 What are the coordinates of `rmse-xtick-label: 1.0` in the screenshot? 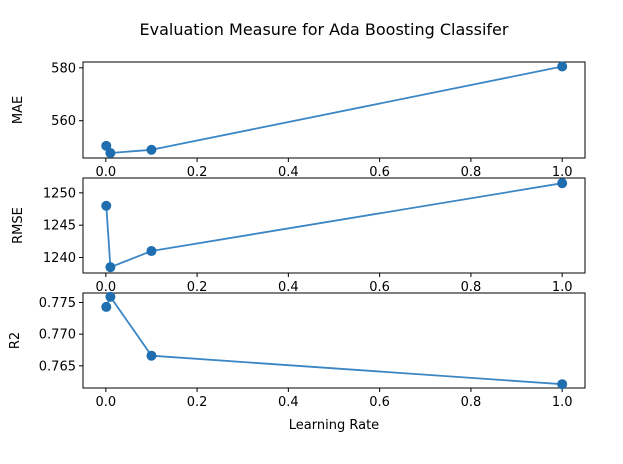 It's located at (562, 287).